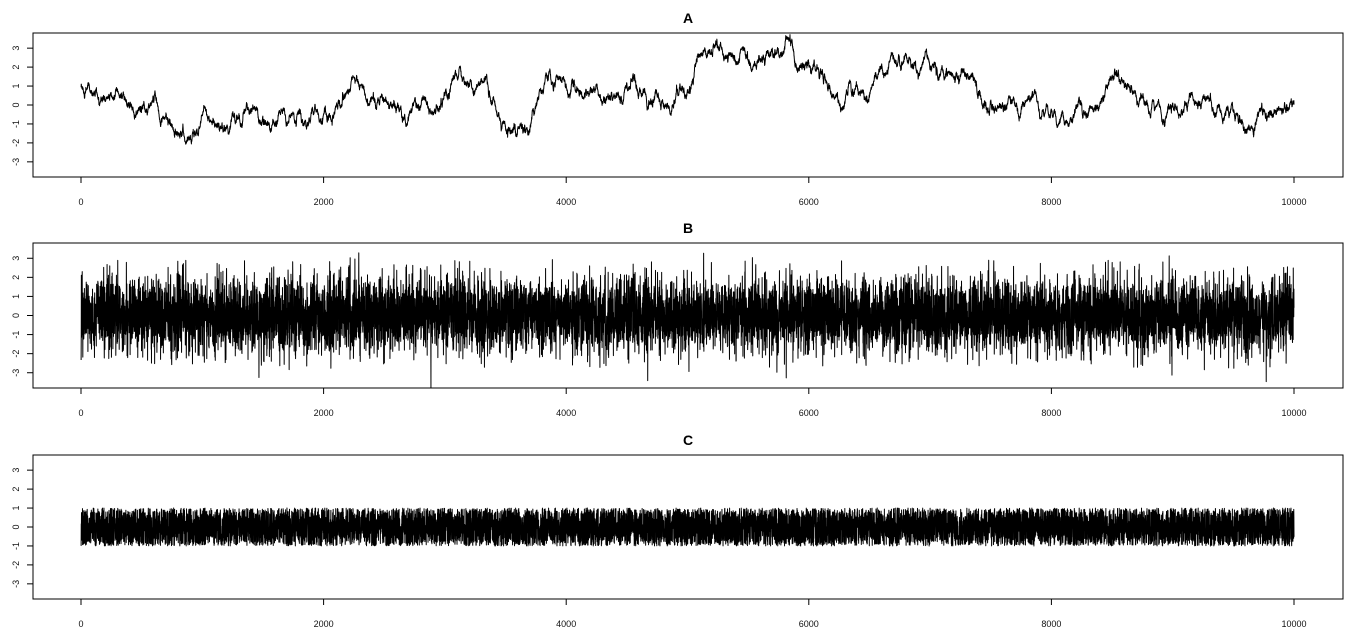 This screenshot has width=1360, height=633. Describe the element at coordinates (688, 228) in the screenshot. I see `panel-title: B` at that location.